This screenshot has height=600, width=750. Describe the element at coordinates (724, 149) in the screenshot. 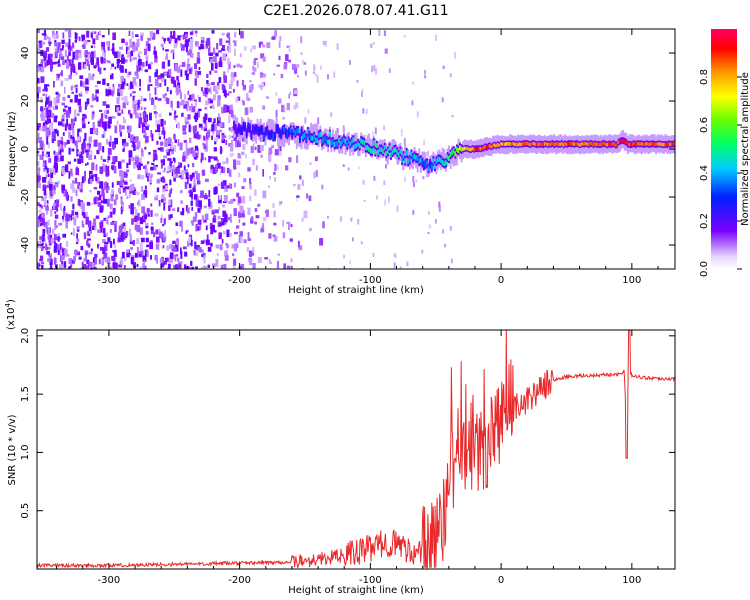

I see `colorbar-gradient` at that location.